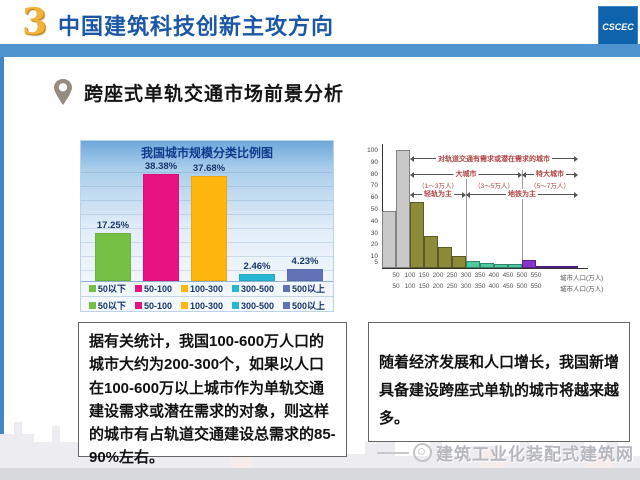 This screenshot has width=640, height=480. Describe the element at coordinates (196, 26) in the screenshot. I see `page-title: 中国建筑科技创新主攻方向` at that location.